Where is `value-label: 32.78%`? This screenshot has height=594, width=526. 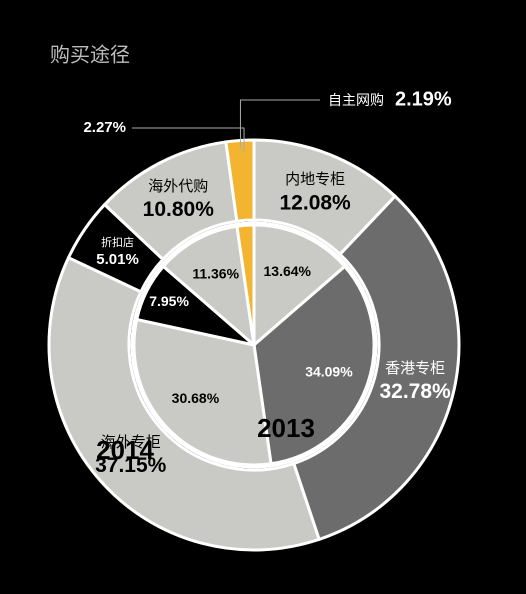
value-label: 32.78% is located at coordinates (415, 391).